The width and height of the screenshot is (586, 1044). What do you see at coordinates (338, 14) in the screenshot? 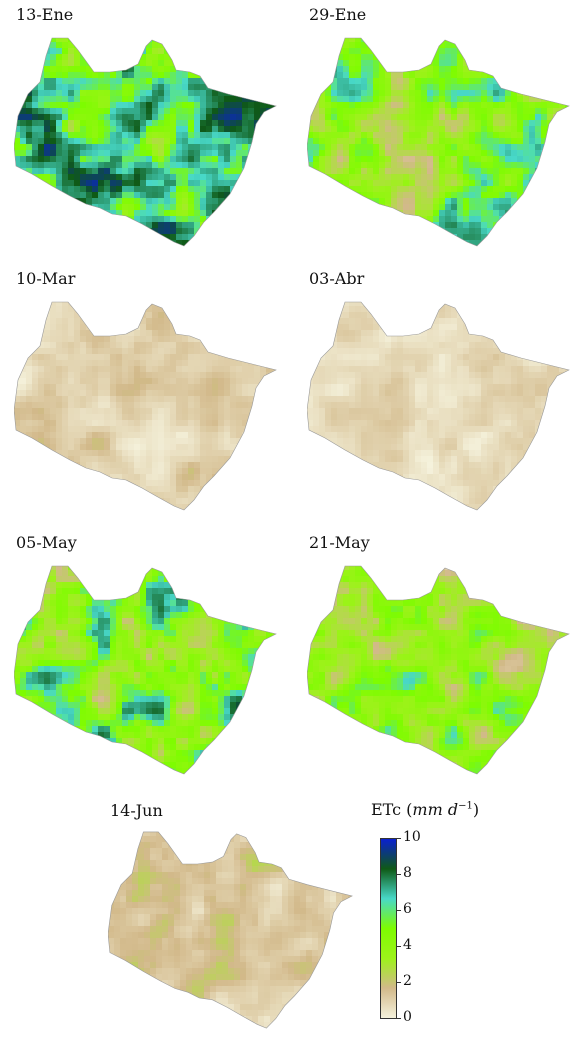
I see `panel-title-2: 29-Ene` at bounding box center [338, 14].